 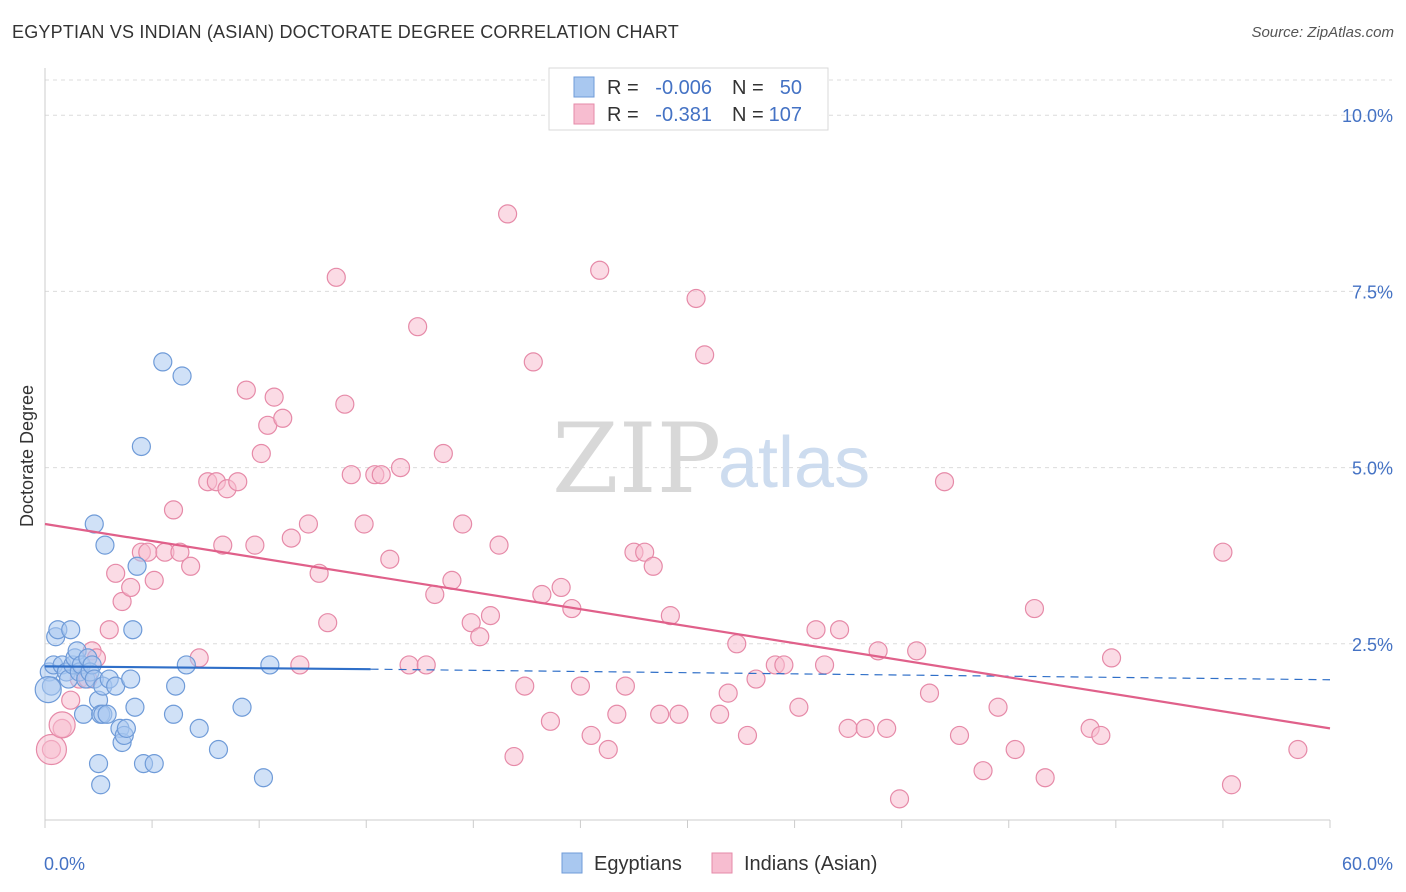 What do you see at coordinates (623, 115) in the screenshot?
I see `legend-r-label: R =` at bounding box center [623, 115].